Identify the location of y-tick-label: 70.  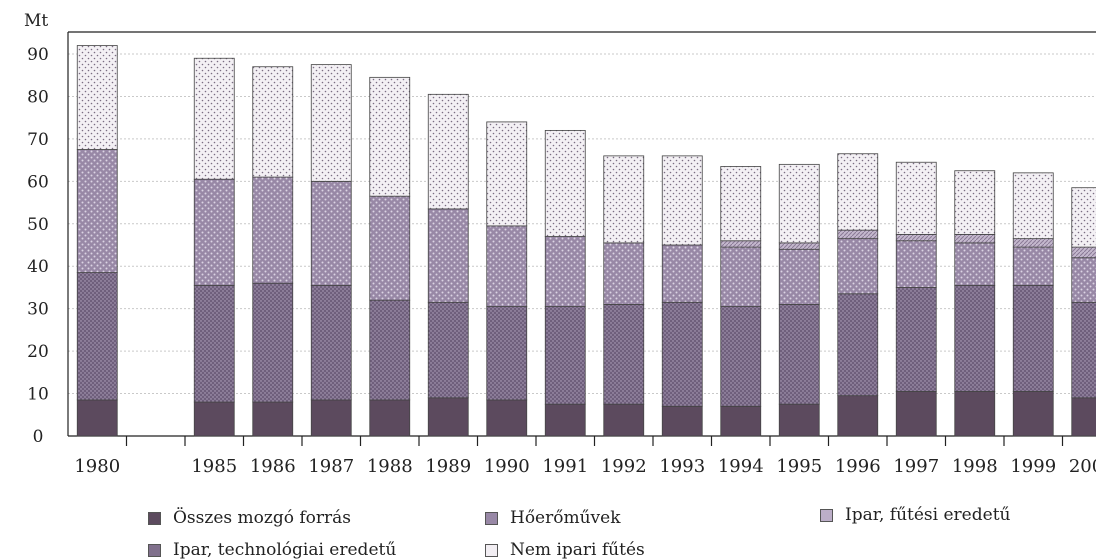
(38, 140).